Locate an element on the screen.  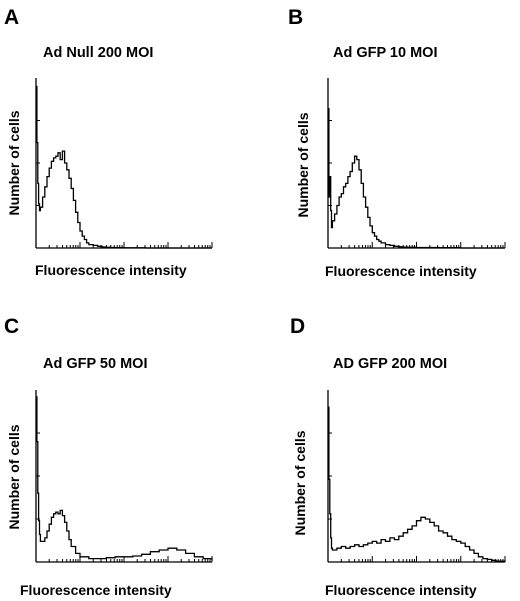
panel-letter-b: B is located at coordinates (295, 17).